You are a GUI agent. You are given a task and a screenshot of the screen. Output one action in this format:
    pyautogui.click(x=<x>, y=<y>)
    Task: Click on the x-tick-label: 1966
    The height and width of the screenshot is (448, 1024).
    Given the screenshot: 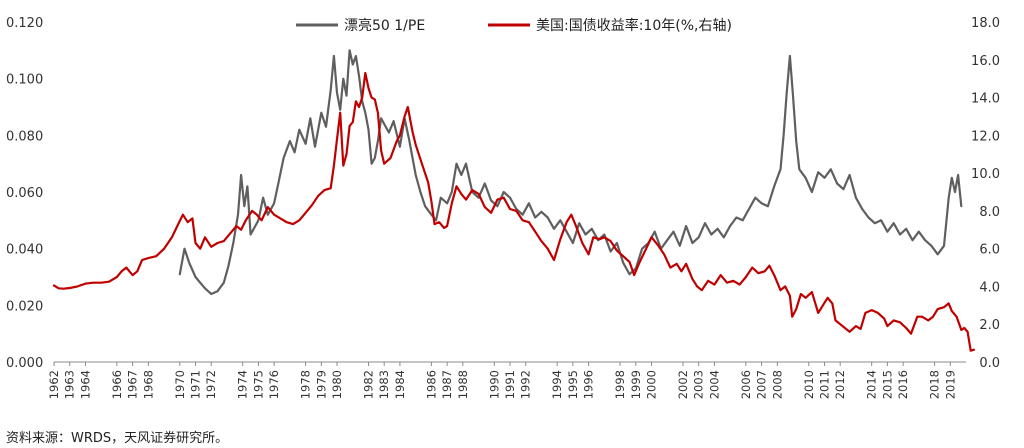 What is the action you would take?
    pyautogui.click(x=117, y=384)
    